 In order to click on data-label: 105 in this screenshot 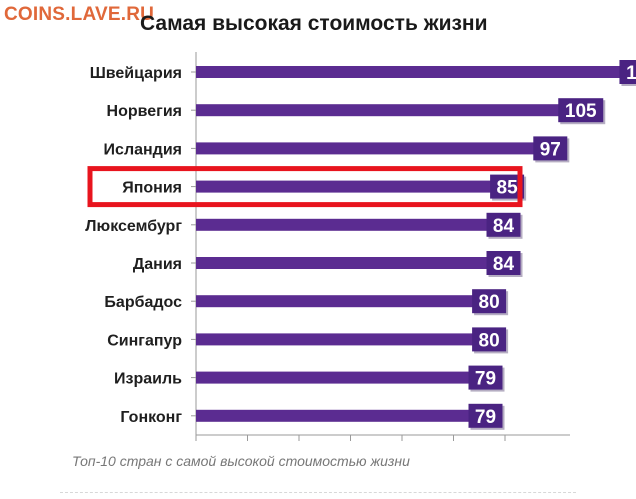, I will do `click(581, 111)`.